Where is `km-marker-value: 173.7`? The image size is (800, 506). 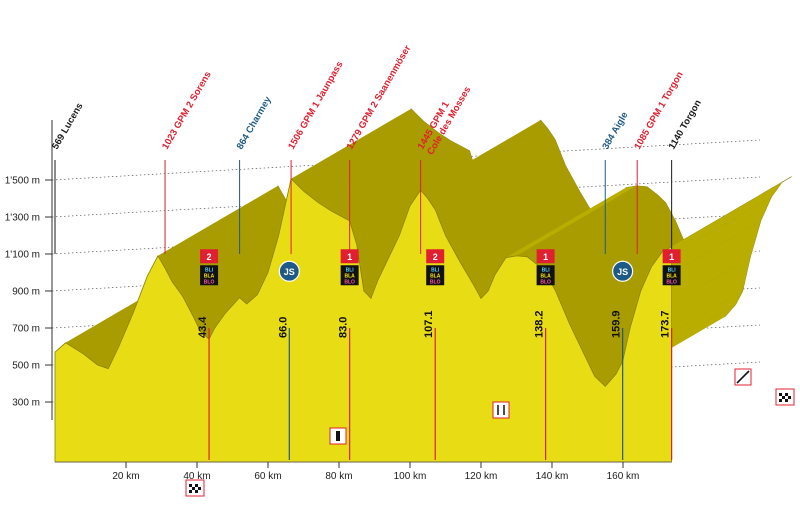 km-marker-value: 173.7 is located at coordinates (666, 324).